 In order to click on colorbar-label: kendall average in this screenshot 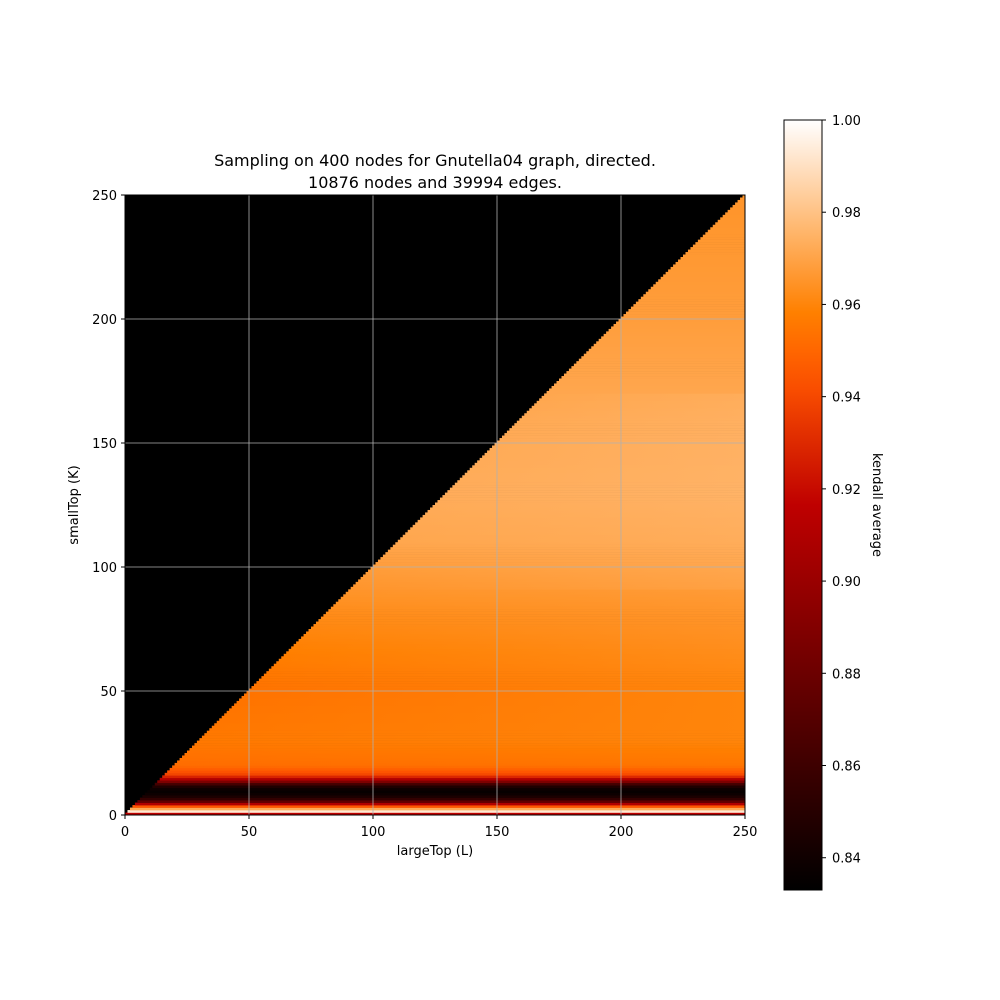, I will do `click(876, 505)`.